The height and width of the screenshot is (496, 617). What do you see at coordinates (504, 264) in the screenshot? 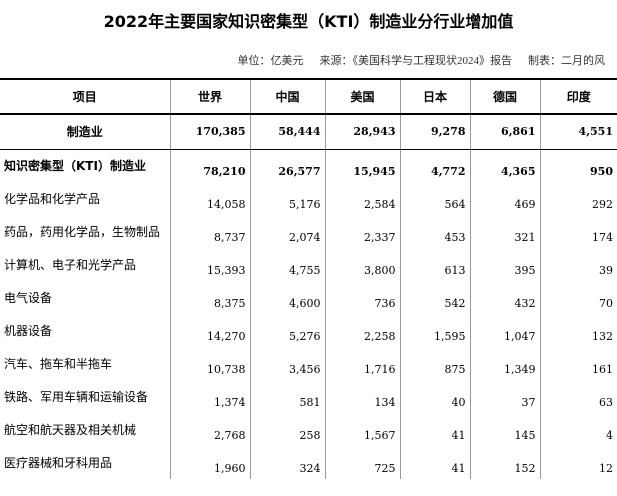
I see `cell-value: 395` at bounding box center [504, 264].